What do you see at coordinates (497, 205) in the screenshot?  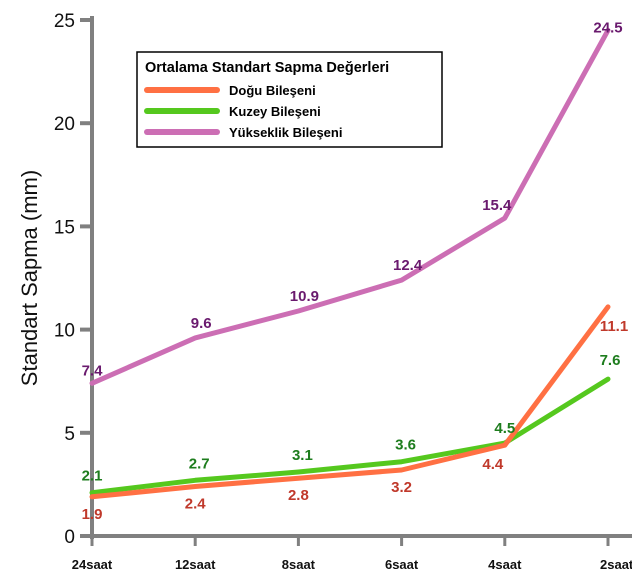 I see `data-label-yükseklik-bileşeni-4saat: 15.4` at bounding box center [497, 205].